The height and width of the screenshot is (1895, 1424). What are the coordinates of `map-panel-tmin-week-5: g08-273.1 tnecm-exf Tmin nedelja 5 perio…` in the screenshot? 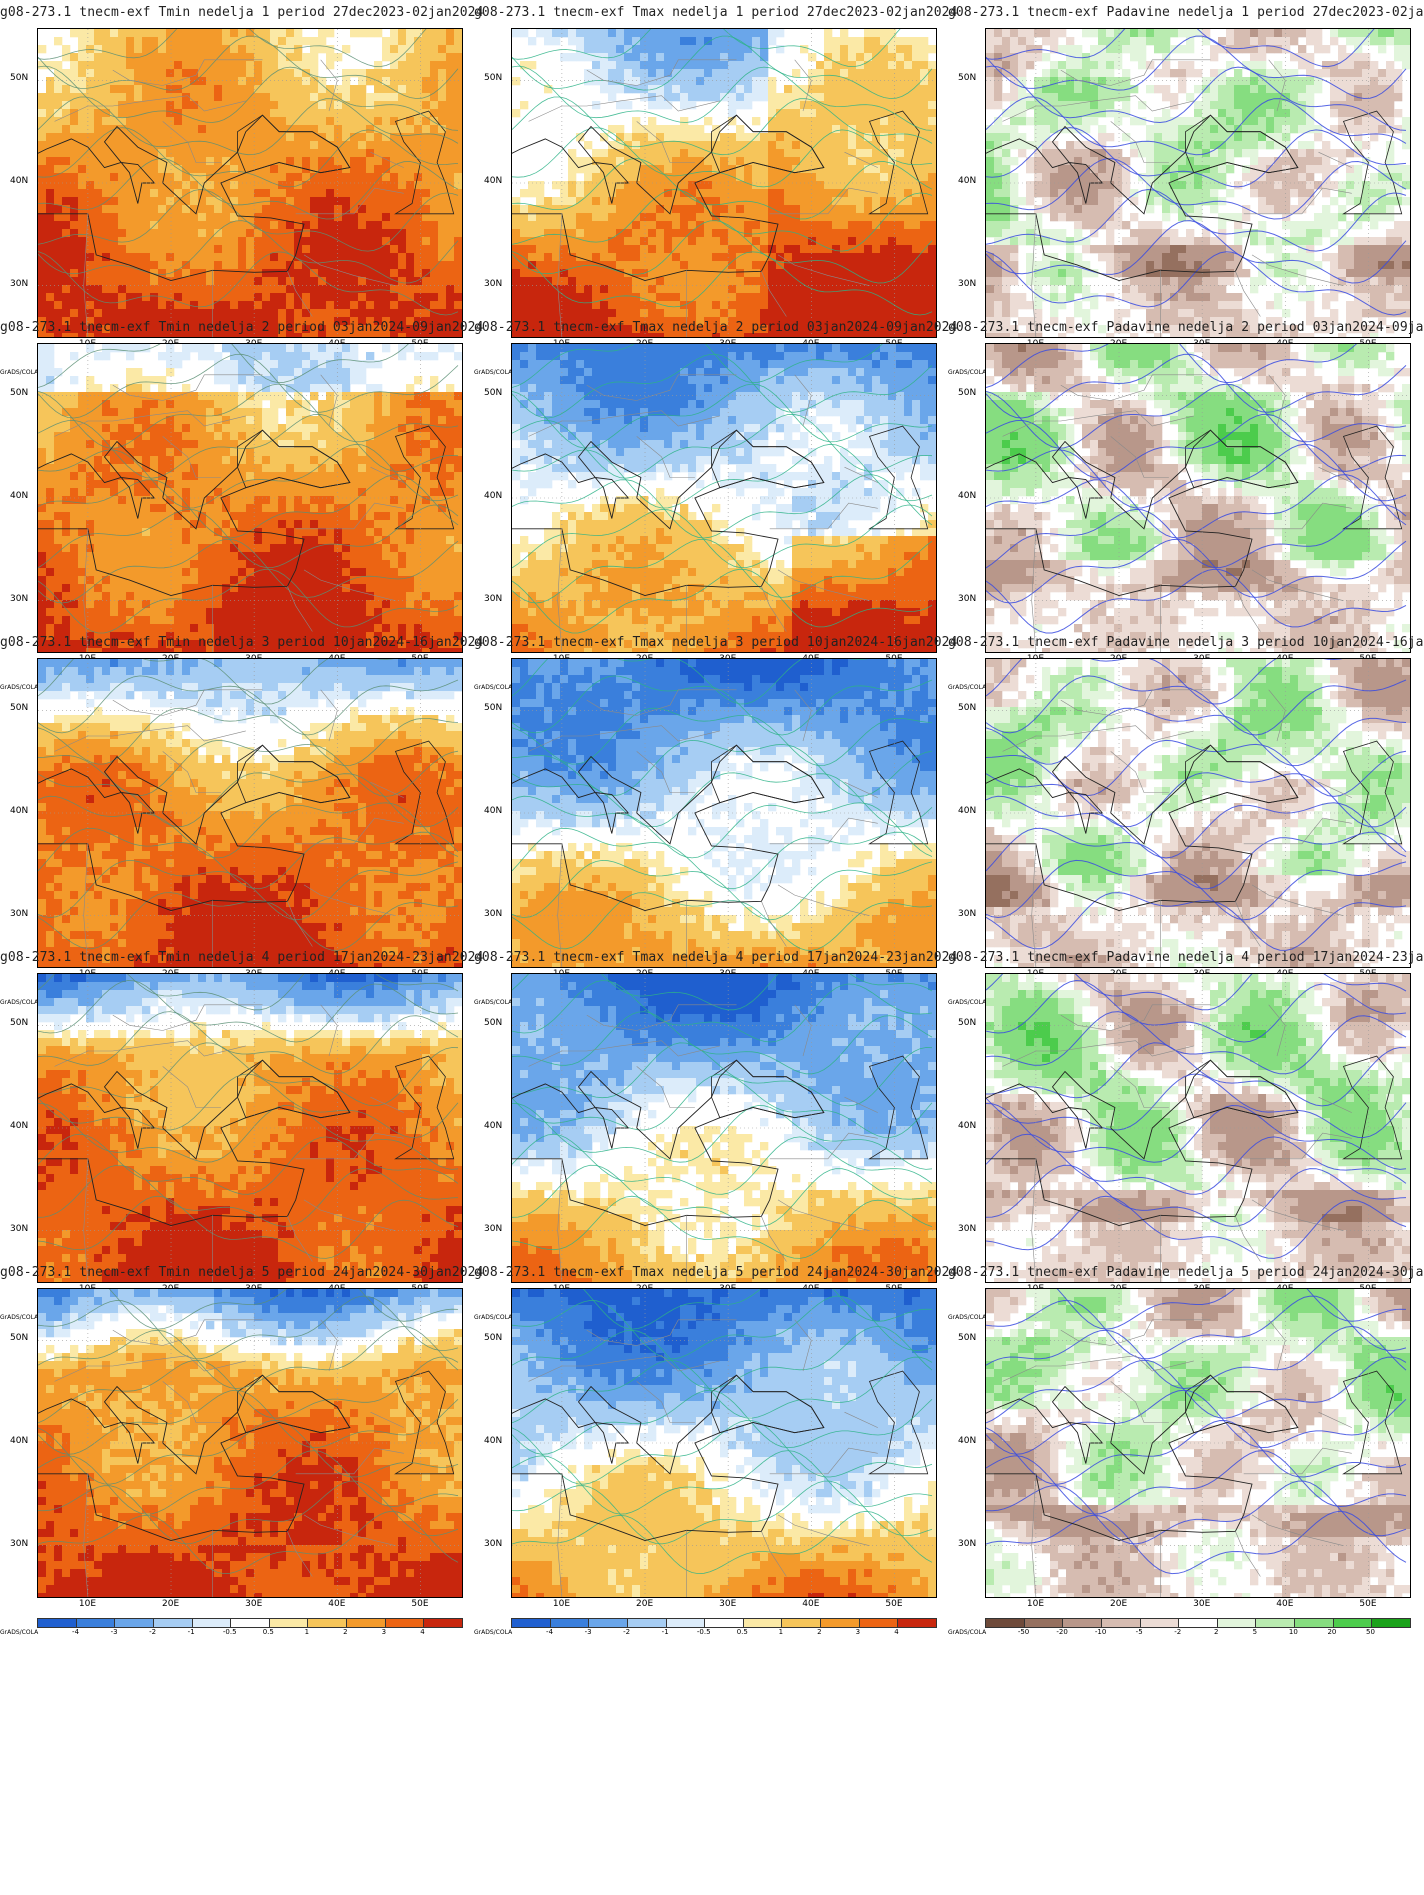 It's located at (241, 1449).